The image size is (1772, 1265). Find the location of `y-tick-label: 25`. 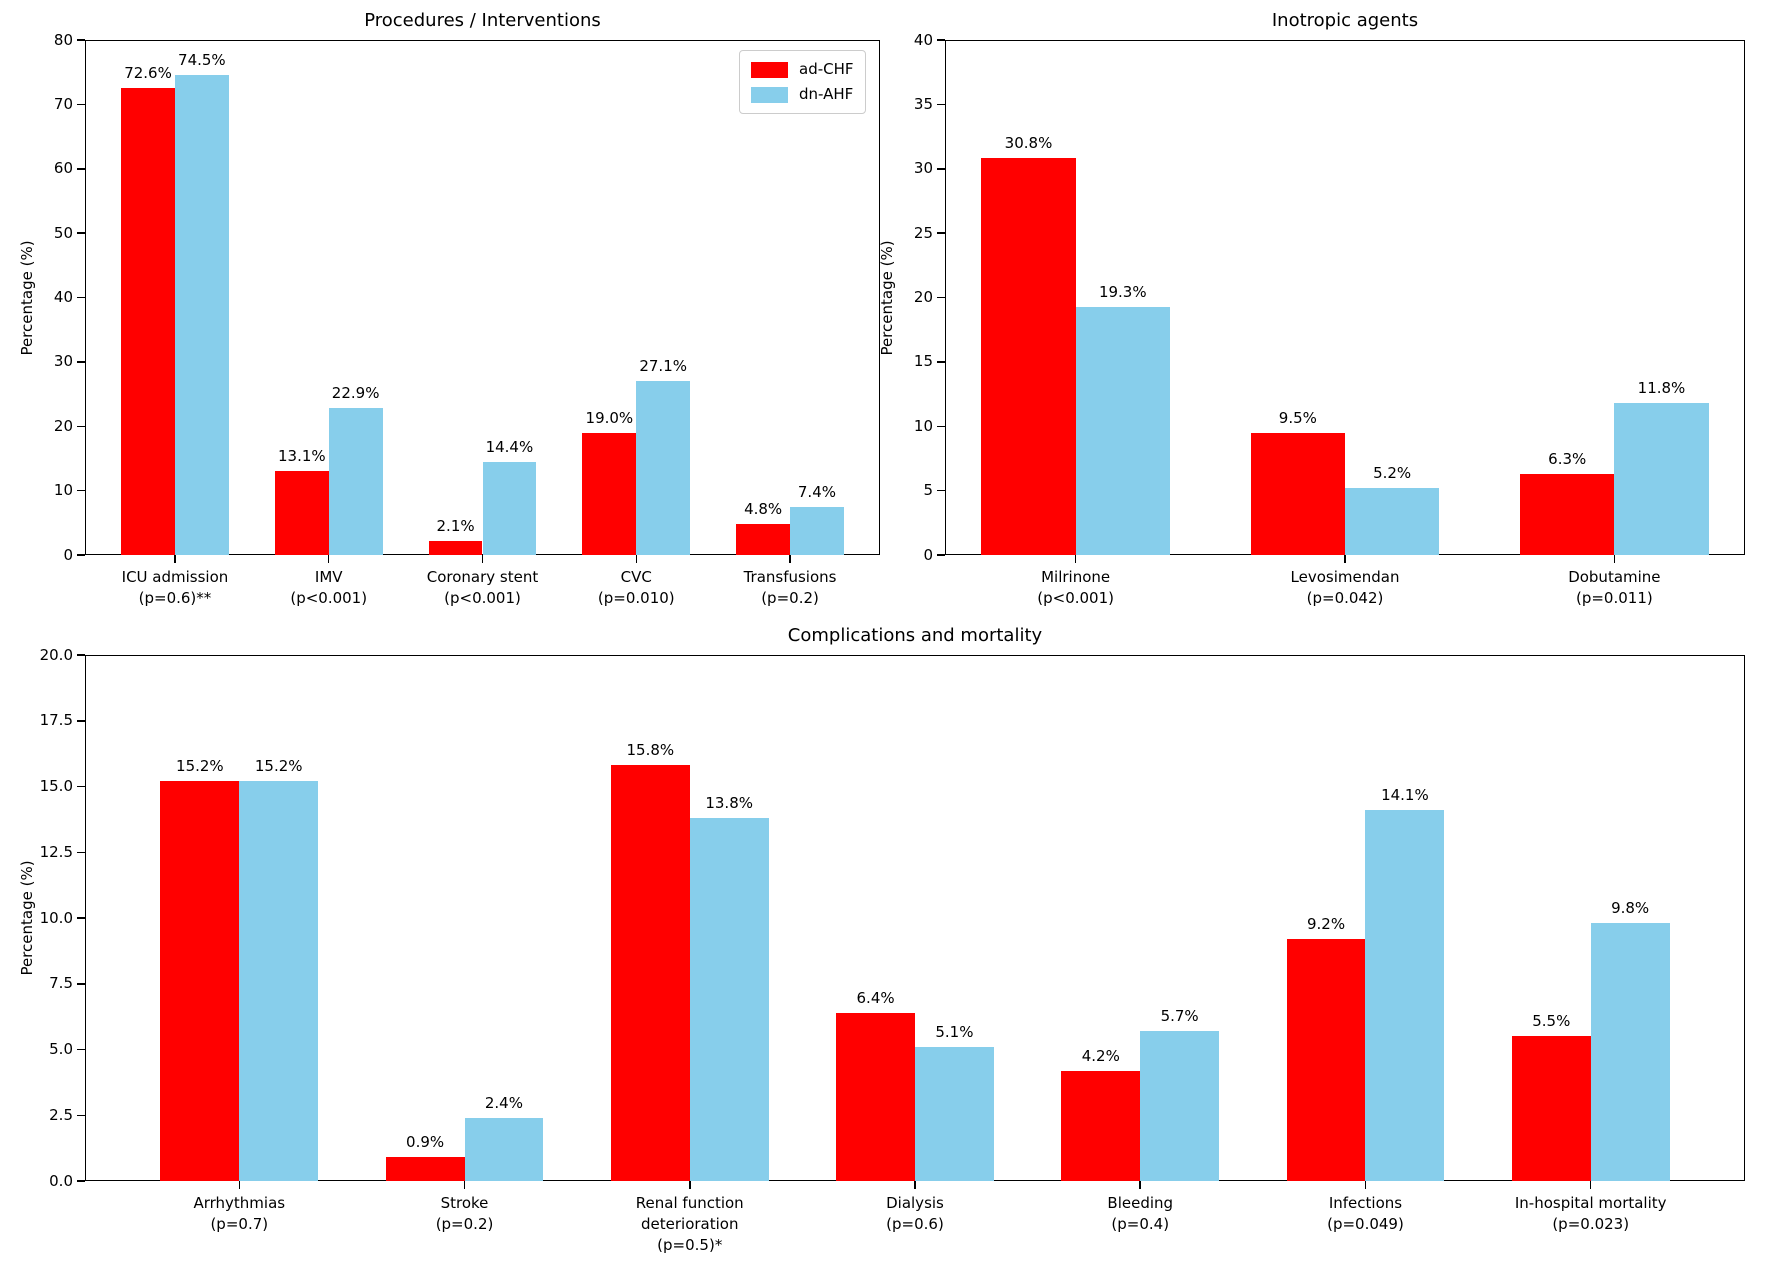

y-tick-label: 25 is located at coordinates (923, 232).